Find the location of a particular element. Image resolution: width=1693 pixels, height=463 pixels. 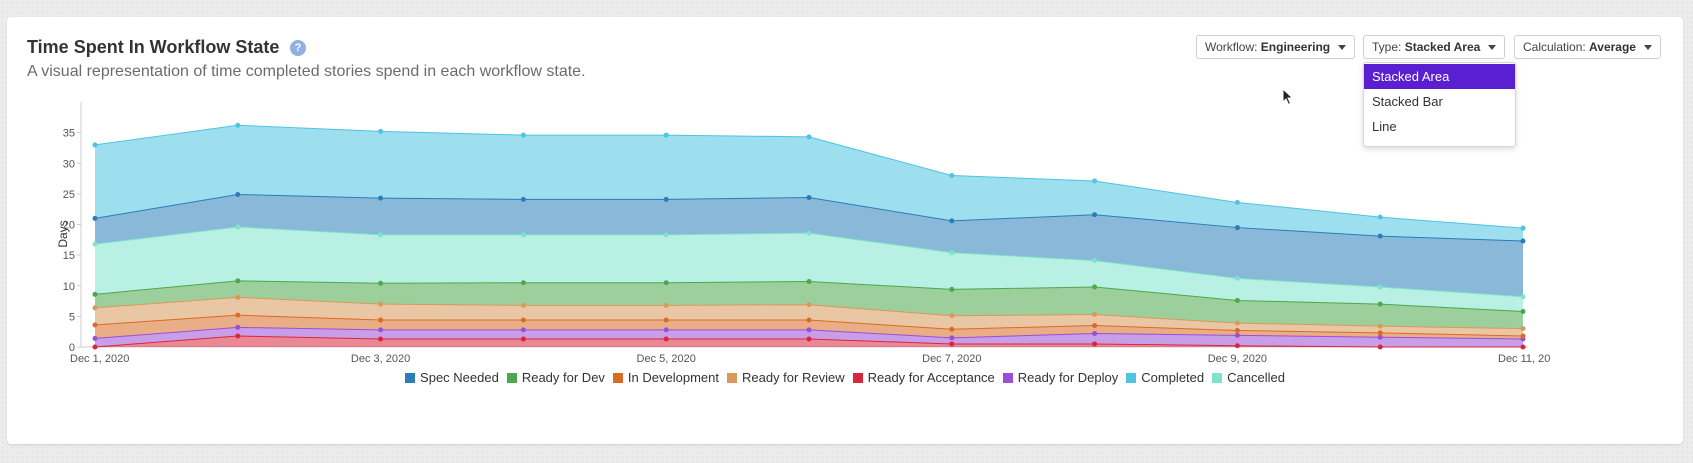

legend-item-spec-needed: Spec Needed is located at coordinates (452, 377).